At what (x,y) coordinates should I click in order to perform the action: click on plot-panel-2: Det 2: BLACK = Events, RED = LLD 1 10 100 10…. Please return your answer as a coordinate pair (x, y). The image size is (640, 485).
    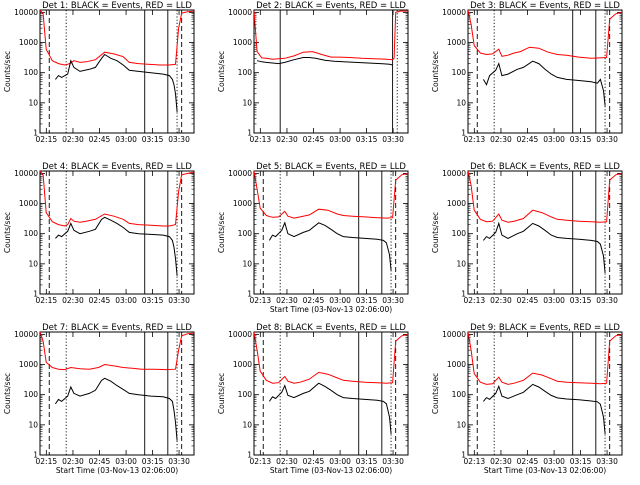
    Looking at the image, I should click on (313, 72).